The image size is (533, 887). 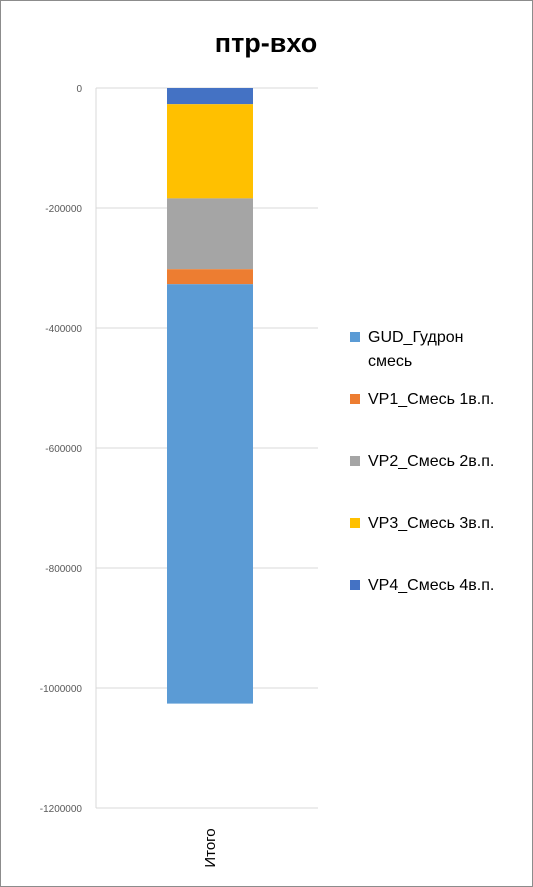 I want to click on y-tick-label: -600000, so click(x=63, y=449).